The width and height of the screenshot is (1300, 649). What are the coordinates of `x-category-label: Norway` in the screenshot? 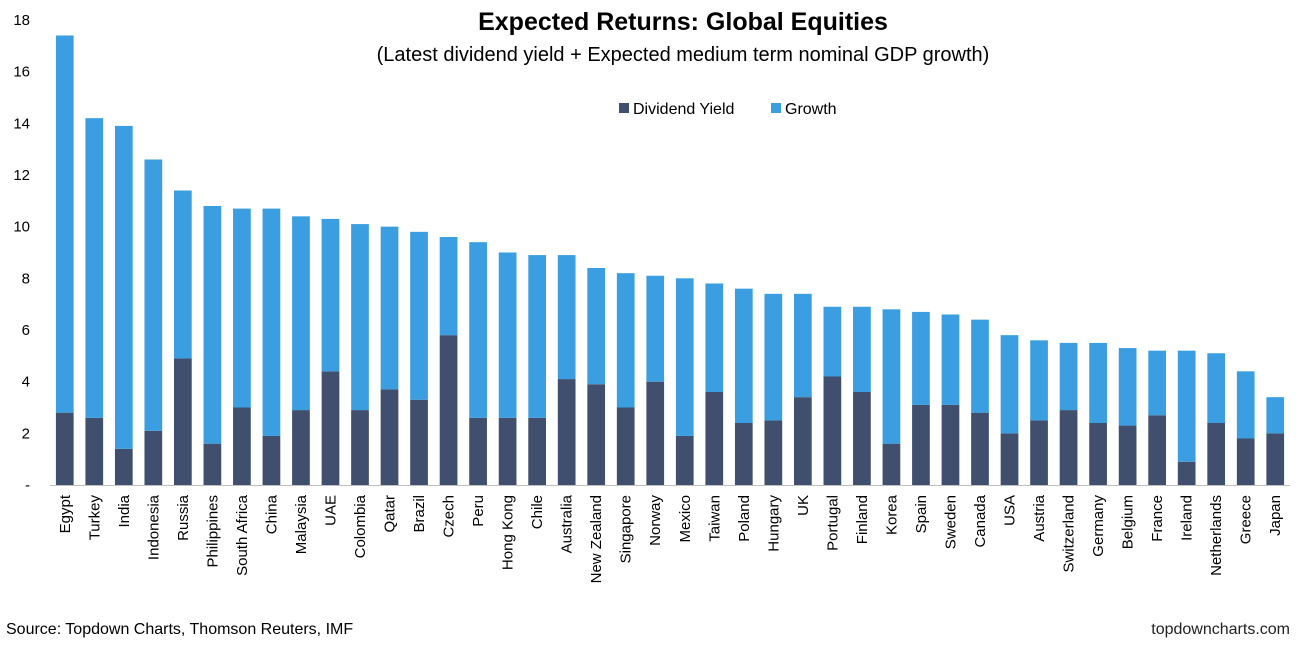 It's located at (655, 520).